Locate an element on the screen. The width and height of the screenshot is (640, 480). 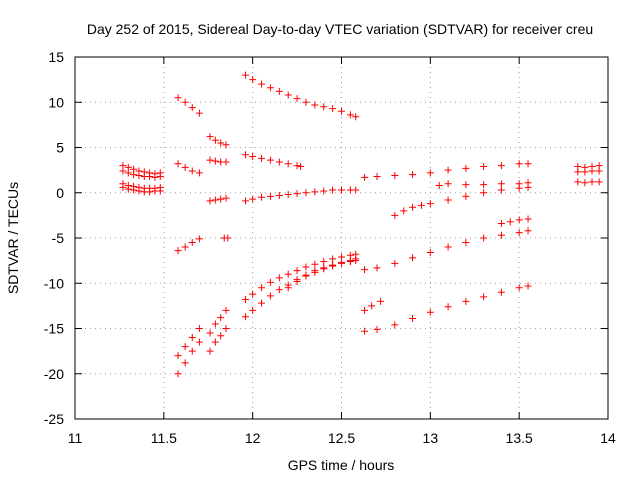
series-arc30 is located at coordinates (588, 171).